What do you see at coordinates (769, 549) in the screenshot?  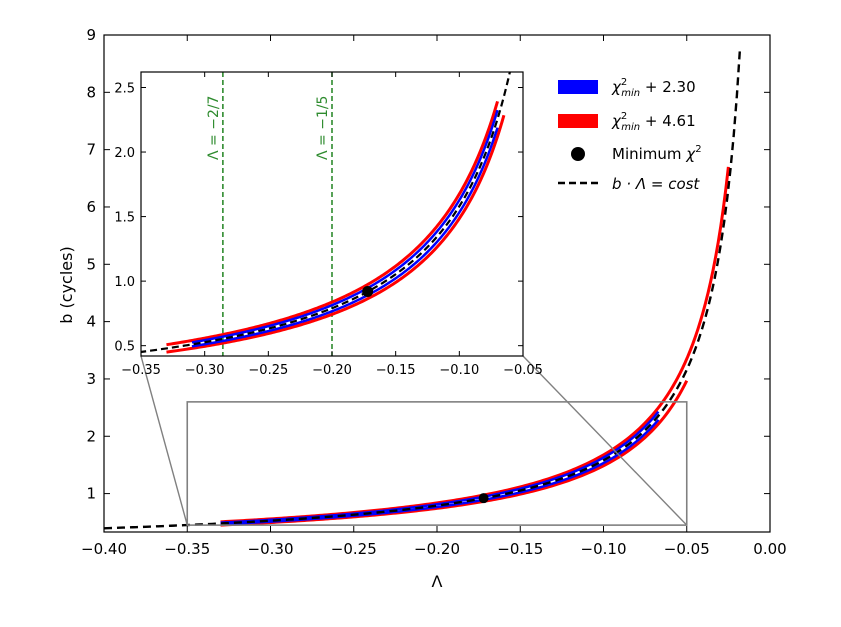 I see `x-tick-label: 0.00` at bounding box center [769, 549].